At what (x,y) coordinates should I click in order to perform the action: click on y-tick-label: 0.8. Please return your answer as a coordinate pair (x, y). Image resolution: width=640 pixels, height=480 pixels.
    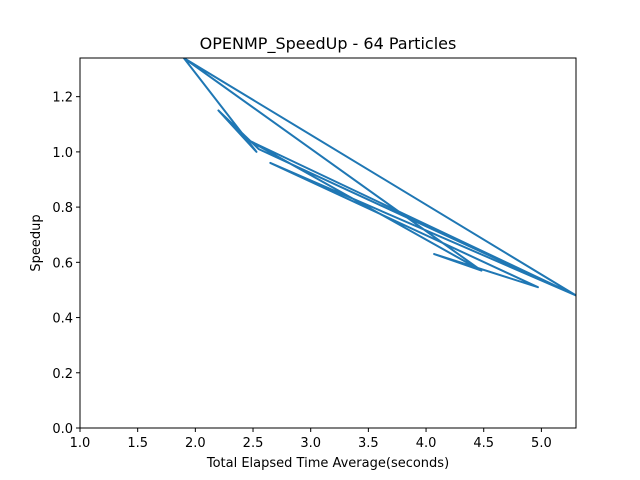
    Looking at the image, I should click on (62, 208).